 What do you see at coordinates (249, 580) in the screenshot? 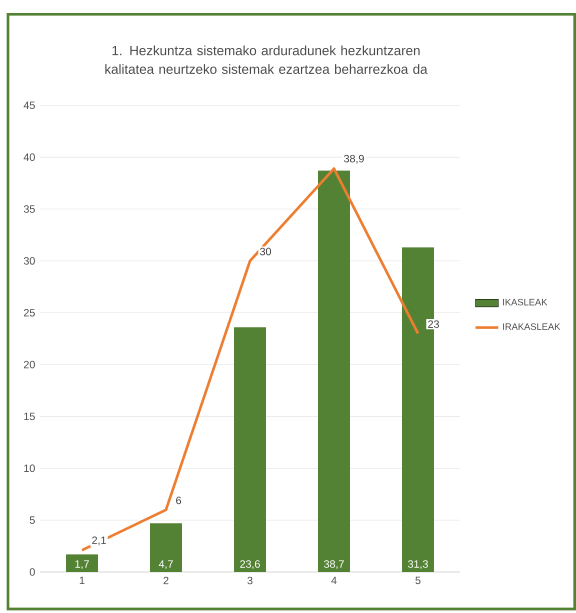
I see `x-tick-label: 3` at bounding box center [249, 580].